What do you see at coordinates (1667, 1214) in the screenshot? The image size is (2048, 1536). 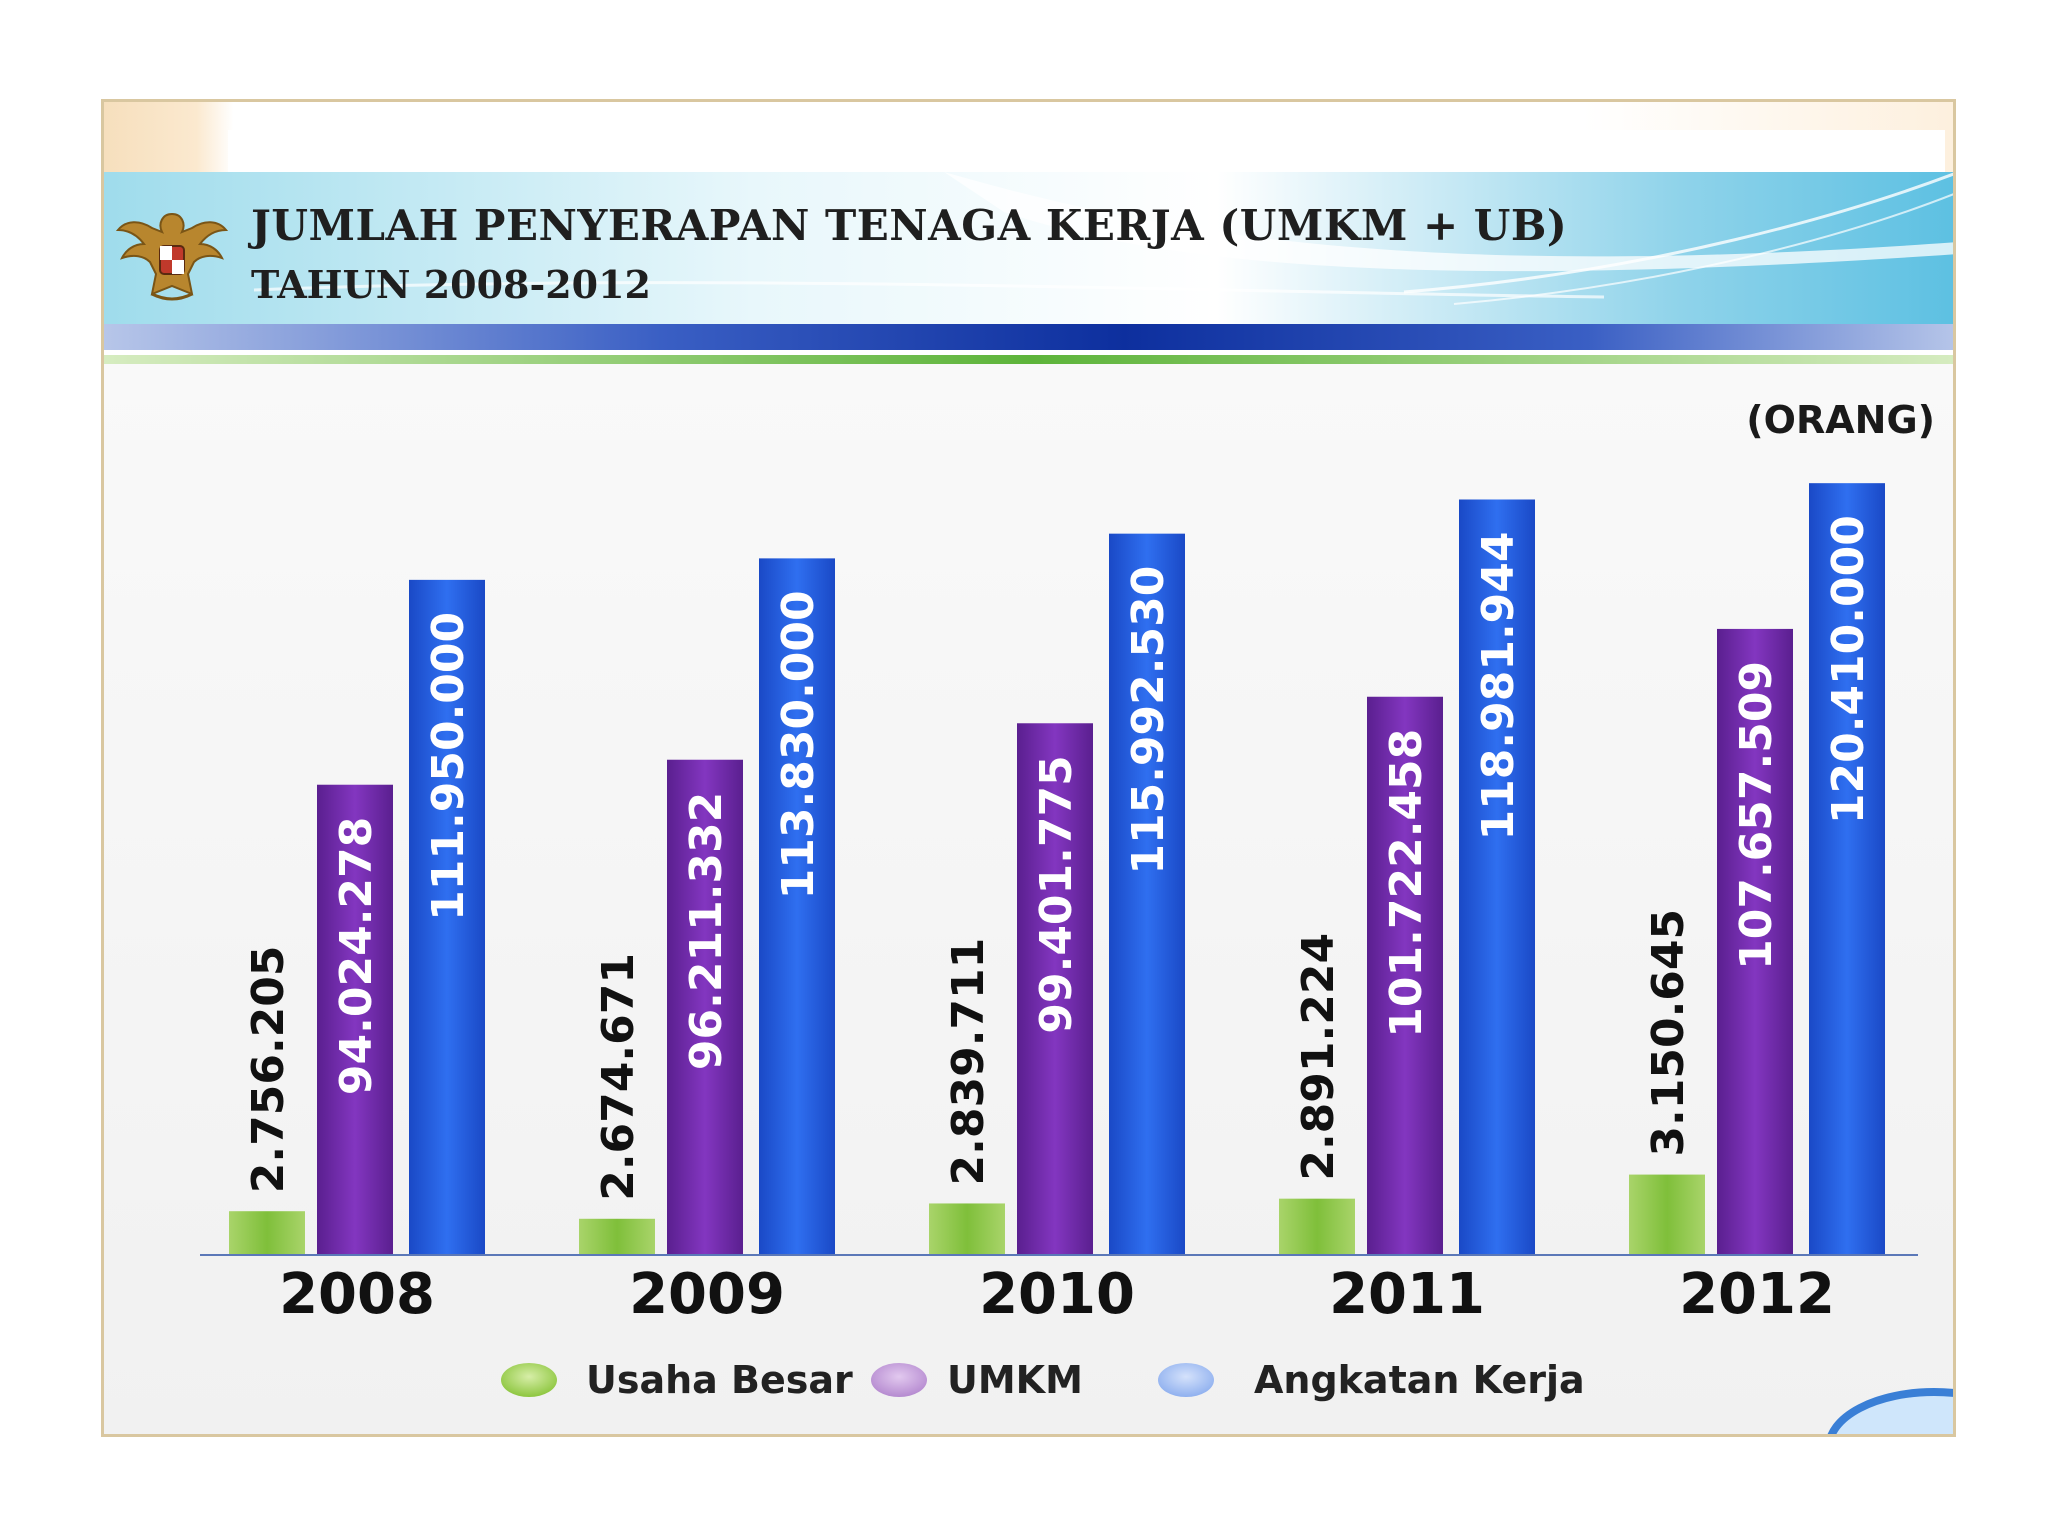 I see `bar-usaha-besar-2012` at bounding box center [1667, 1214].